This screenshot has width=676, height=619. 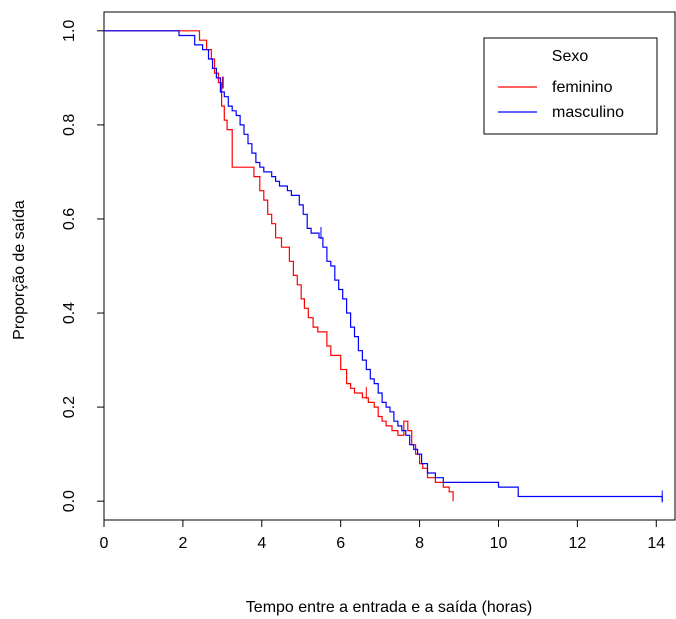 I want to click on x-tick-label: 14, so click(x=656, y=543).